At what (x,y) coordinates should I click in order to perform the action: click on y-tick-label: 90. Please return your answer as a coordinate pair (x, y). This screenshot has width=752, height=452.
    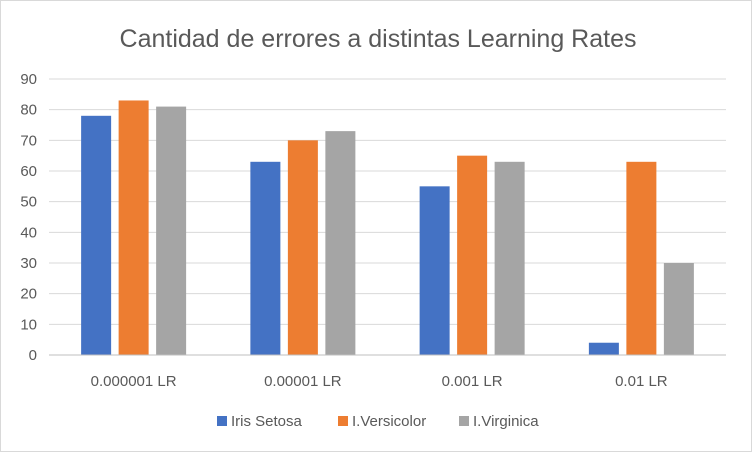
    Looking at the image, I should click on (28, 79).